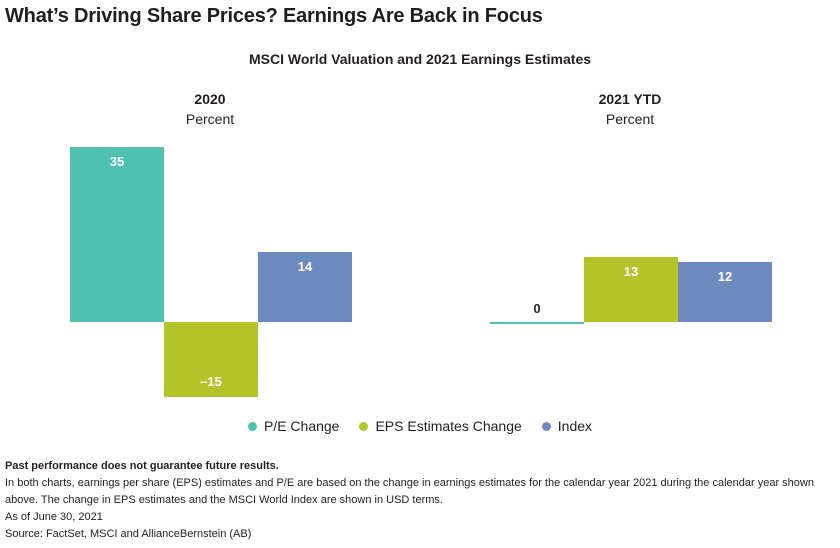 The height and width of the screenshot is (548, 840). Describe the element at coordinates (252, 426) in the screenshot. I see `legend-dot-pe` at that location.